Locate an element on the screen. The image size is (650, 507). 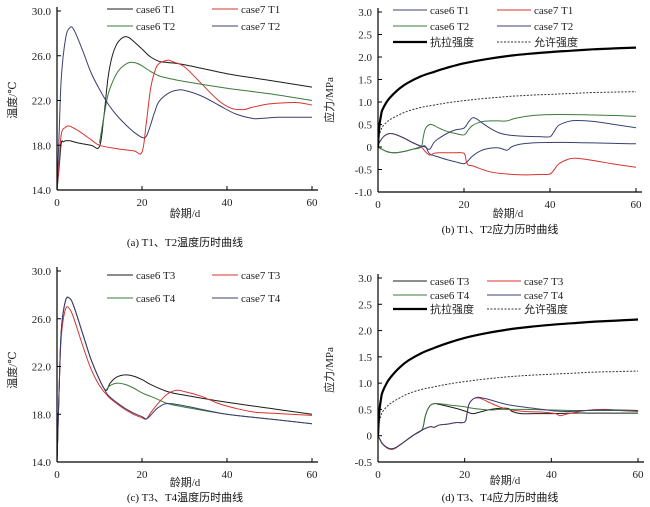
x-tick-label-c: 60 is located at coordinates (313, 475).